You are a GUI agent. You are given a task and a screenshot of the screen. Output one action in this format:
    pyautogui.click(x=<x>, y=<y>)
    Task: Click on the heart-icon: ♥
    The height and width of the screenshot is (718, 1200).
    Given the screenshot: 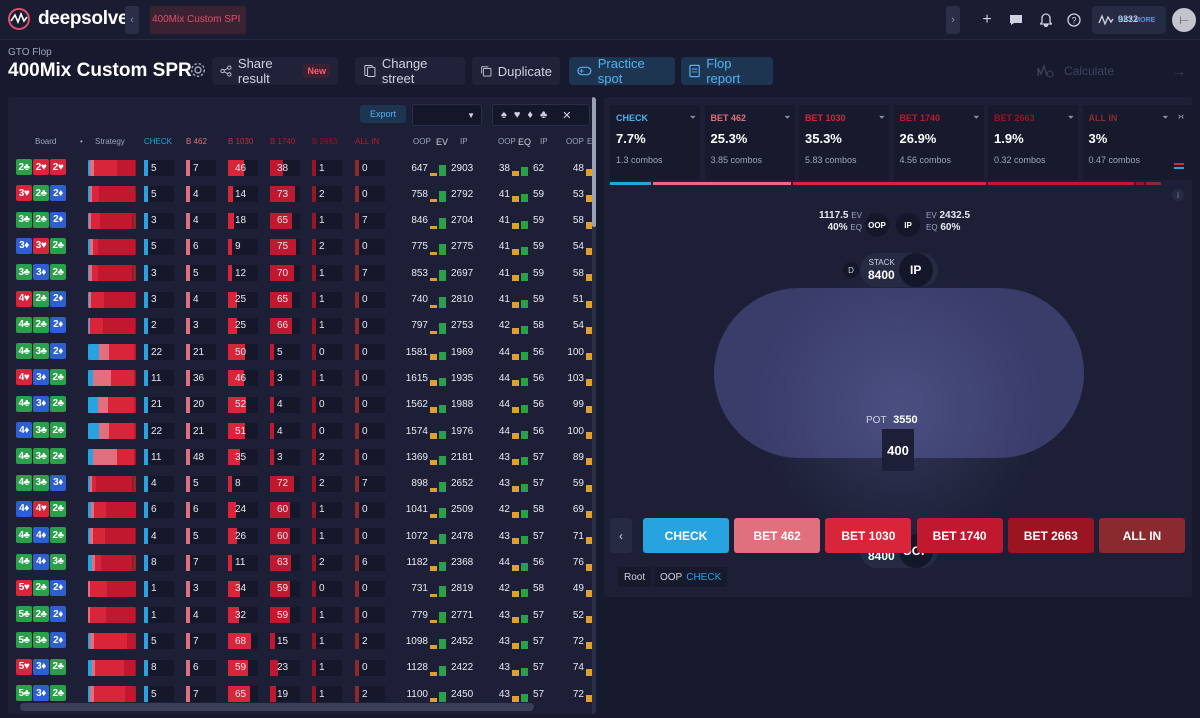 What is the action you would take?
    pyautogui.click(x=517, y=115)
    